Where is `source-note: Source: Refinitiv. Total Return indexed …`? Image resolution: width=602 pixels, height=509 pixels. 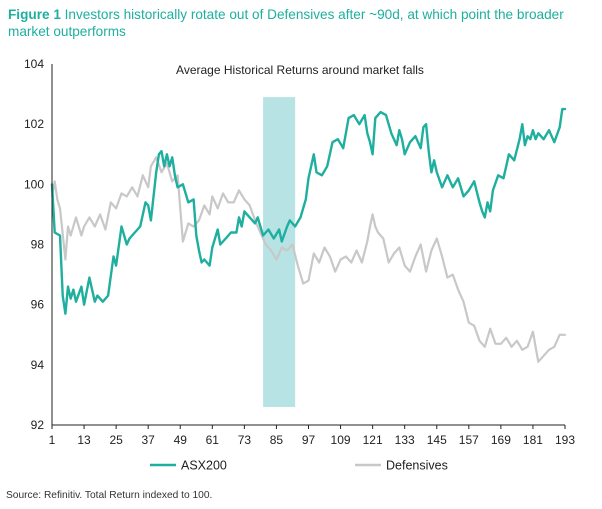 source-note: Source: Refinitiv. Total Return indexed … is located at coordinates (109, 495).